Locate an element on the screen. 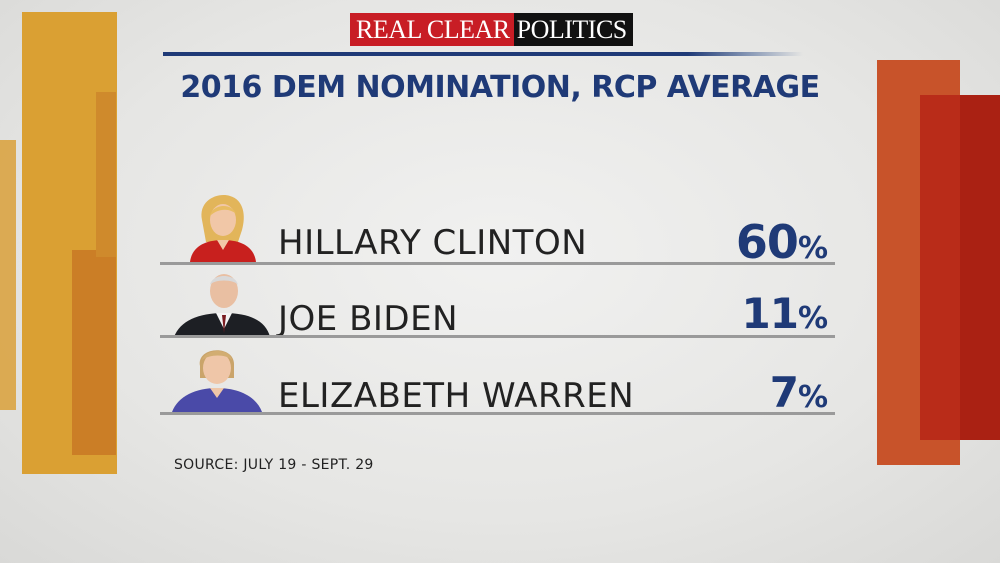 This screenshot has width=1000, height=563. candidate-percent: 11% is located at coordinates (784, 313).